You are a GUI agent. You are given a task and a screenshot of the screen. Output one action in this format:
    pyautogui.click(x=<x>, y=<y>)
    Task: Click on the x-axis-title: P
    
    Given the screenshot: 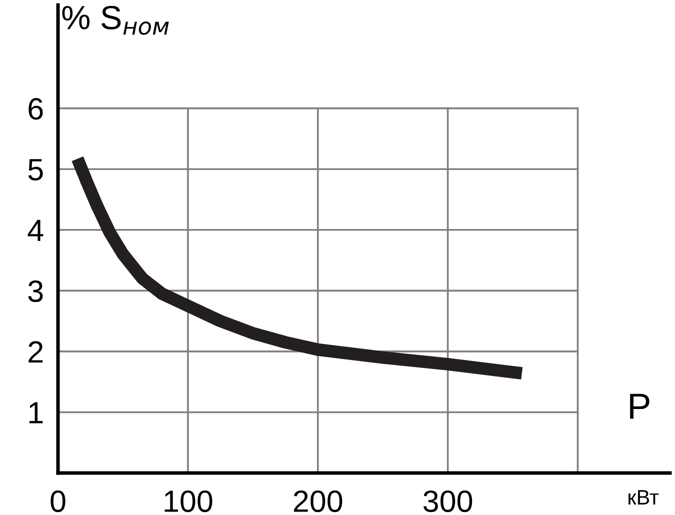 What is the action you would take?
    pyautogui.click(x=640, y=406)
    